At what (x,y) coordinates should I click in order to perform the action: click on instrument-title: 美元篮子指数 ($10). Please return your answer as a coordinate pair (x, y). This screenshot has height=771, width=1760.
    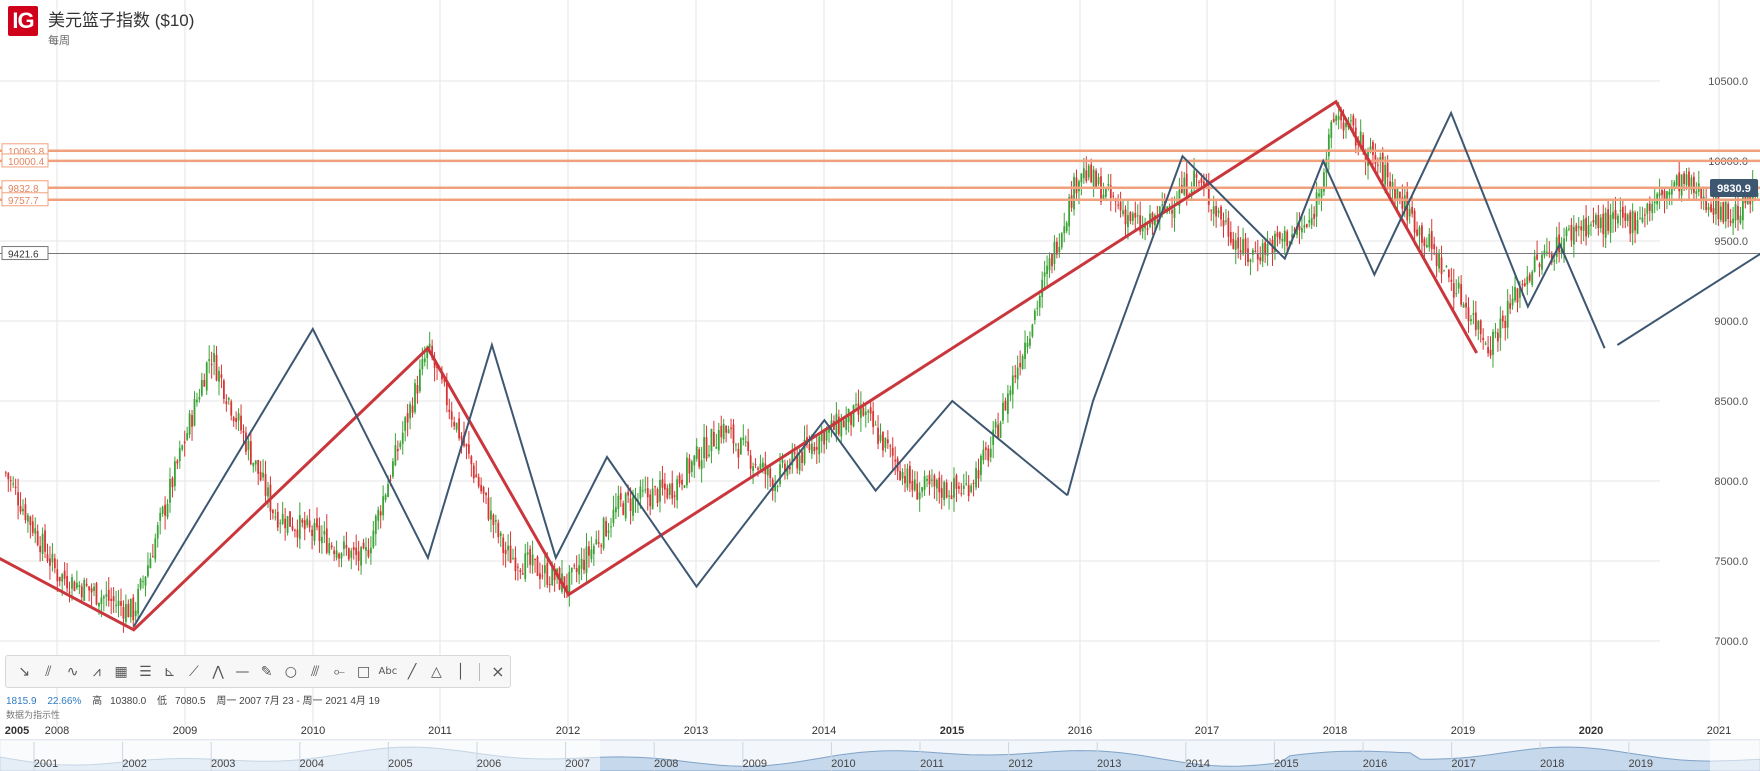
    Looking at the image, I should click on (121, 20).